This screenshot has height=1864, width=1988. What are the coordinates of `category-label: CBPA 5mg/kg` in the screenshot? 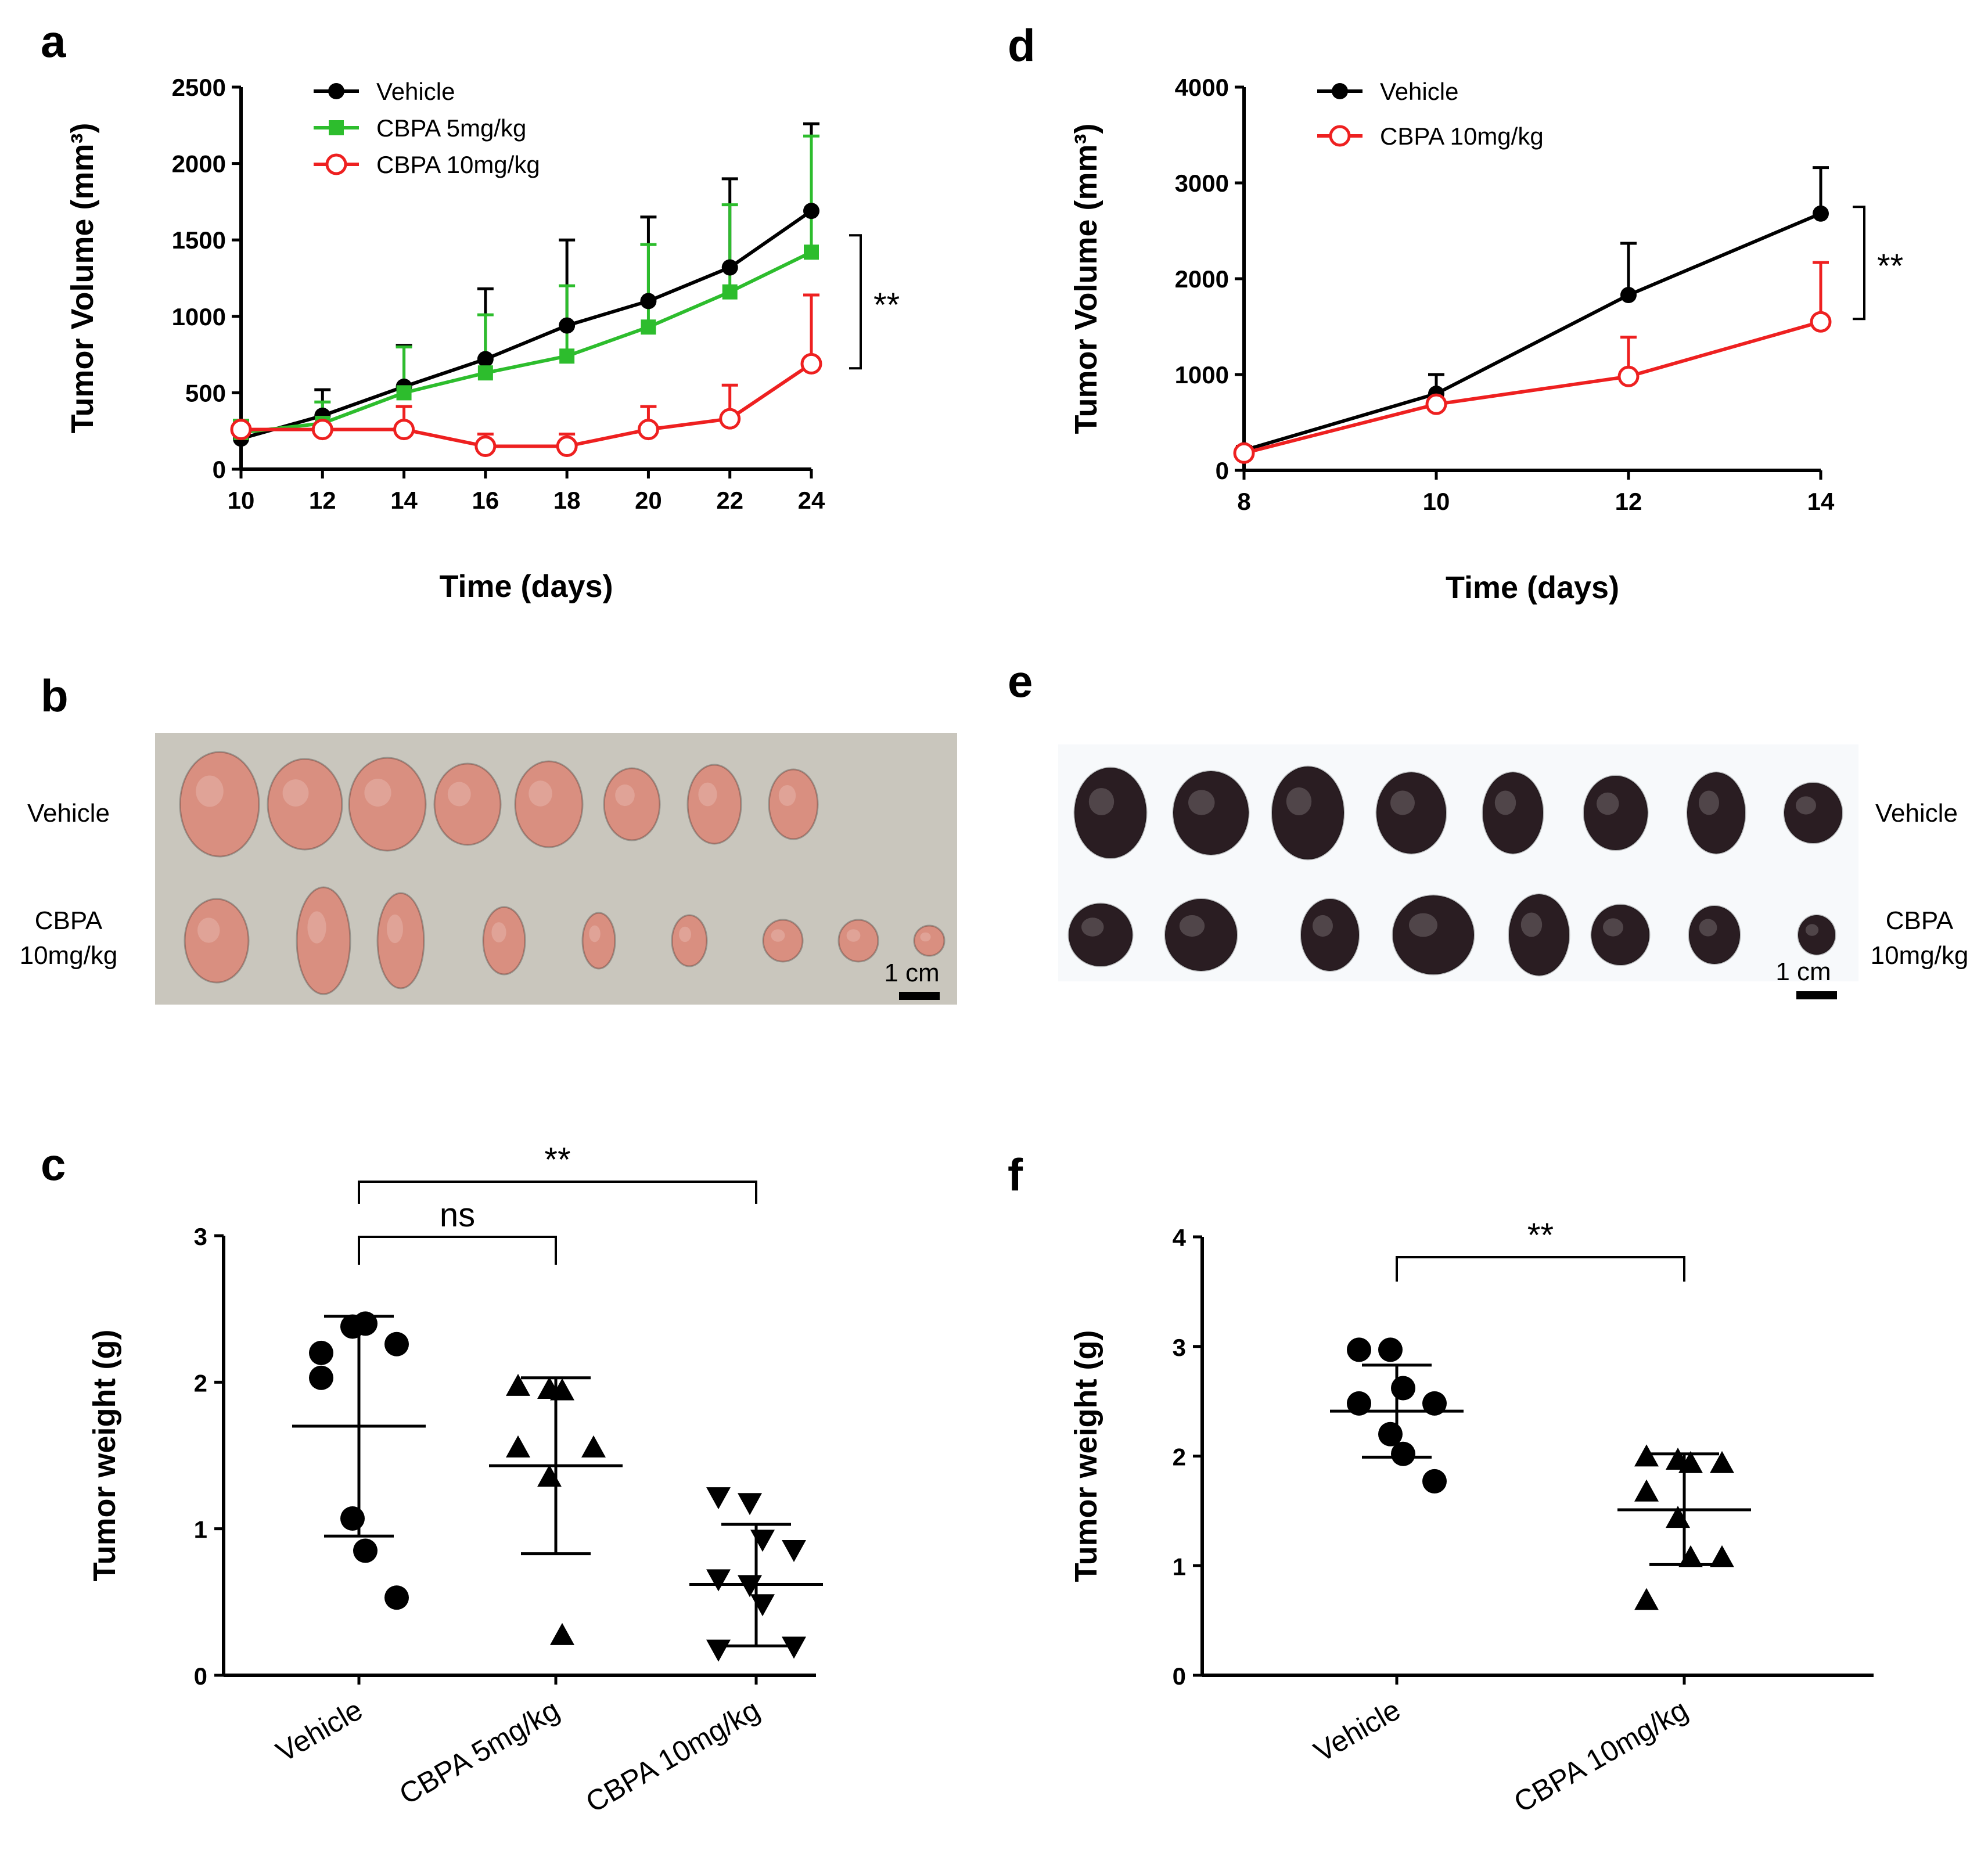 It's located at (479, 1752).